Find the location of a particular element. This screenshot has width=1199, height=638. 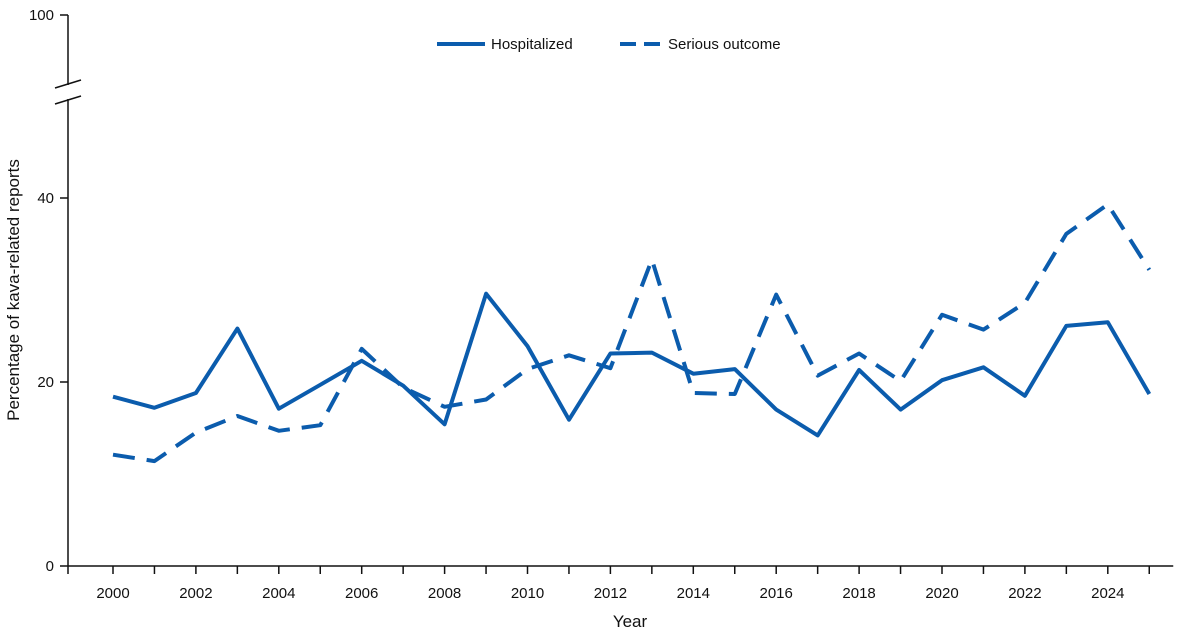

x-tick-label: 2006 is located at coordinates (361, 593).